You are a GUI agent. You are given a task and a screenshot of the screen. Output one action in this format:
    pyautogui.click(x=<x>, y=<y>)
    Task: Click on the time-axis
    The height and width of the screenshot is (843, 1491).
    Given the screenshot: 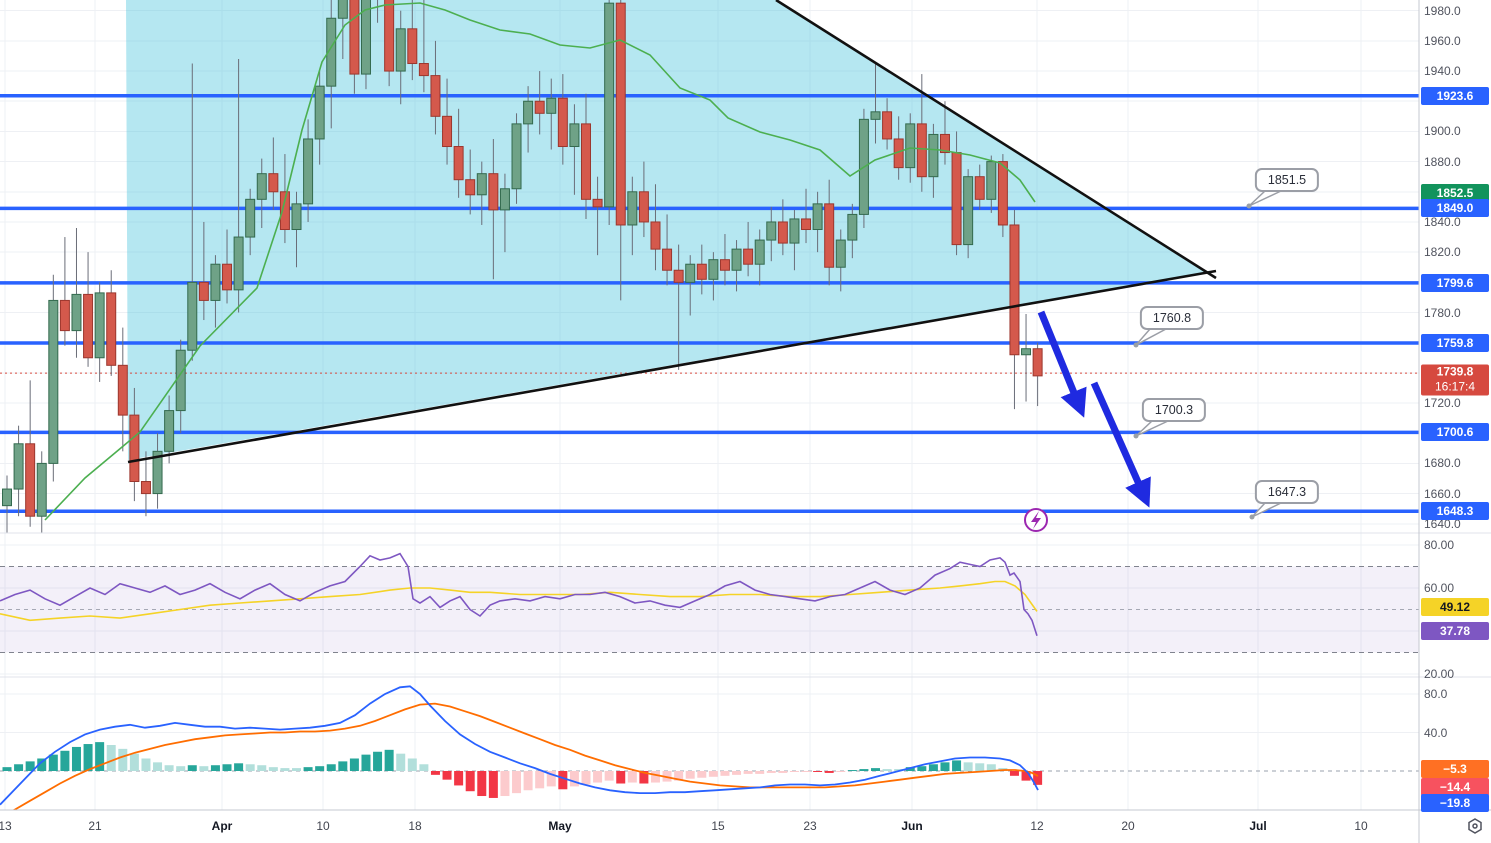 What is the action you would take?
    pyautogui.click(x=745, y=826)
    